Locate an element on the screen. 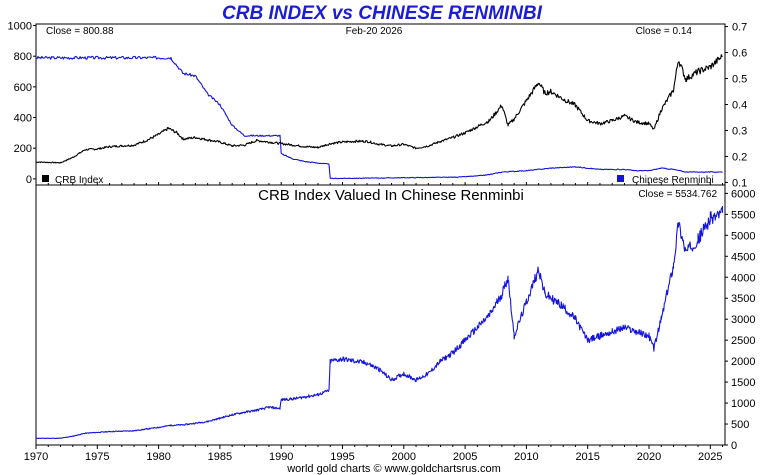 The height and width of the screenshot is (475, 760). top-left-tick-label: 800 is located at coordinates (23, 57).